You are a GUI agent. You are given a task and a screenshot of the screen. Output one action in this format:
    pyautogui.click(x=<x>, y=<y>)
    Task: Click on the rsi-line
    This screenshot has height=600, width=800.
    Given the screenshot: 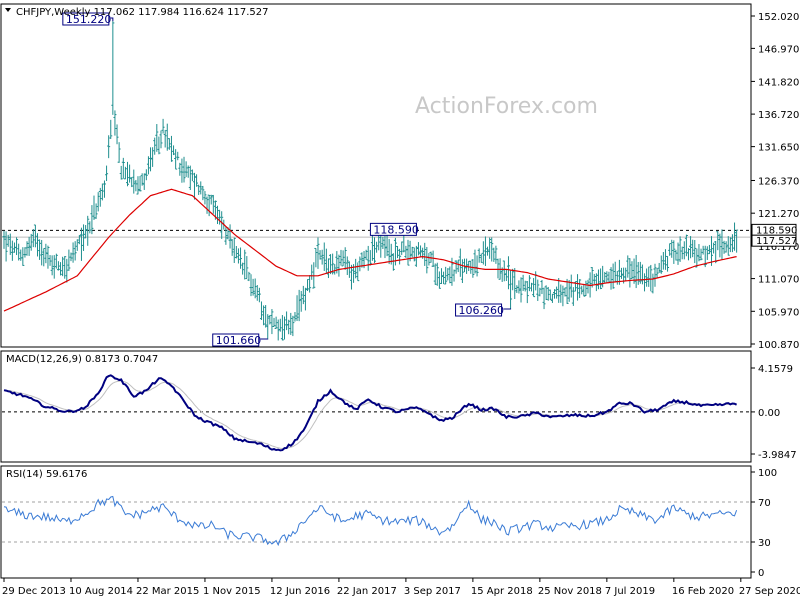 What is the action you would take?
    pyautogui.click(x=370, y=521)
    